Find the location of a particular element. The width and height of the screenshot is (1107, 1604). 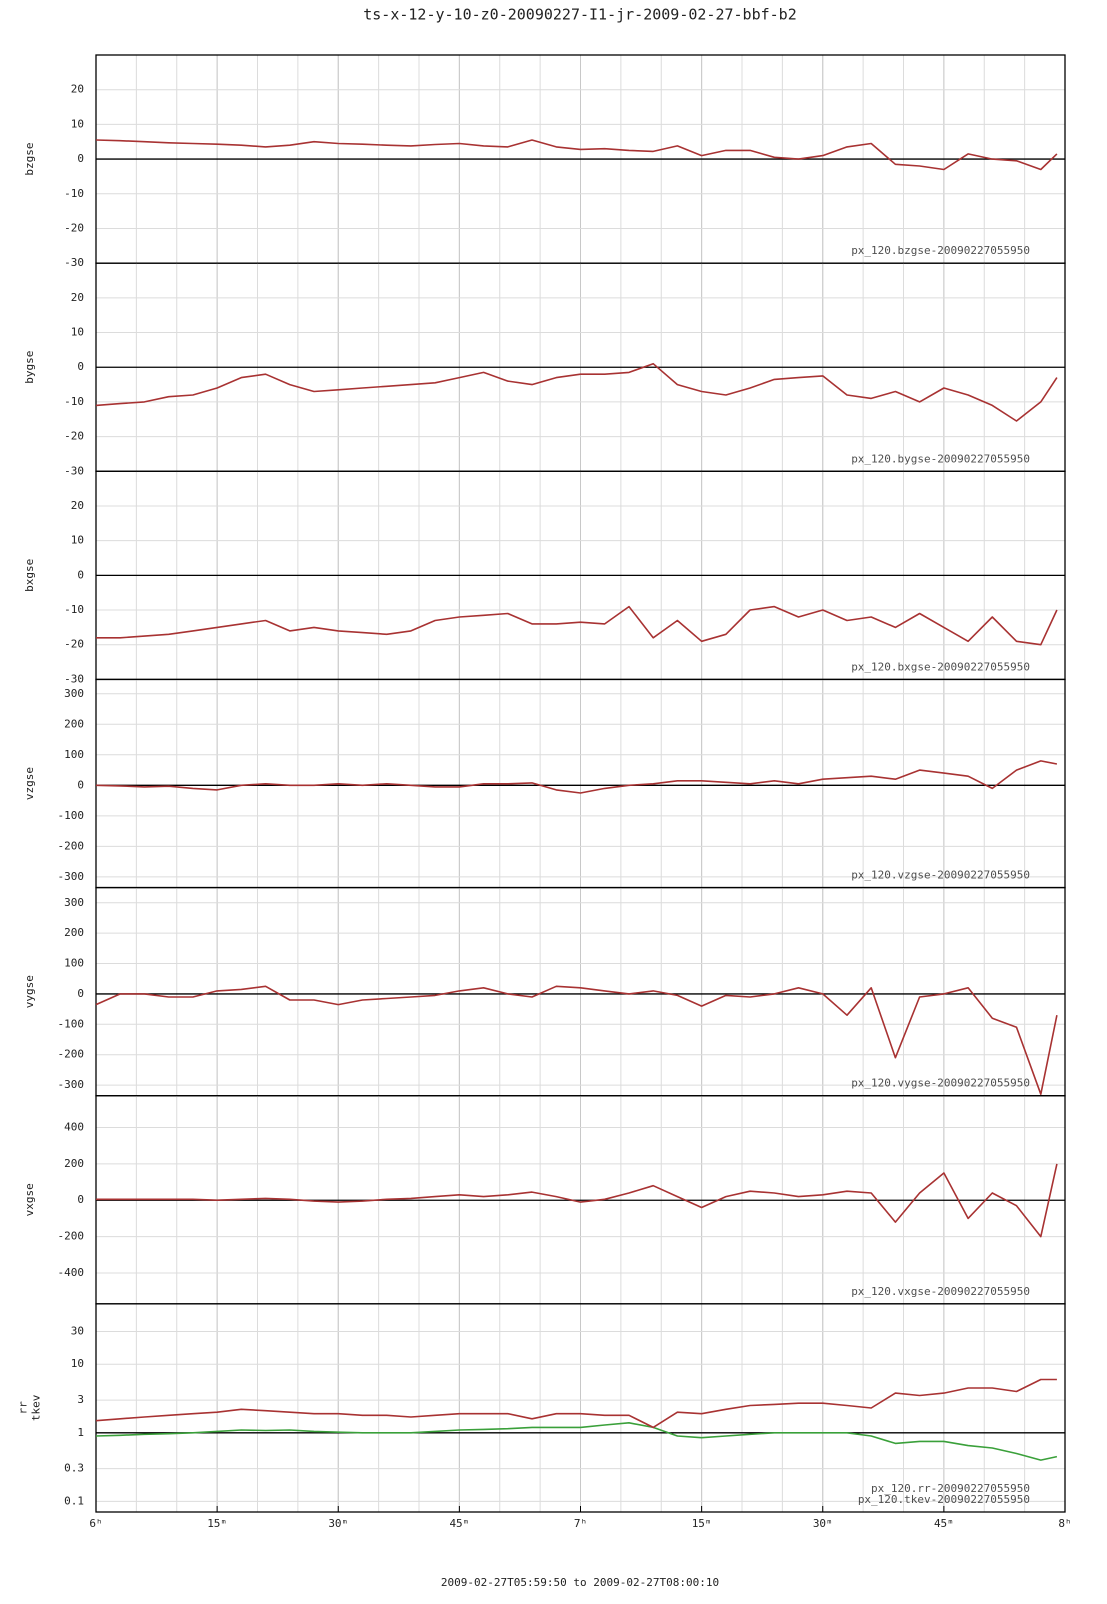

x-tick-label: 6ʰ is located at coordinates (95, 1523).